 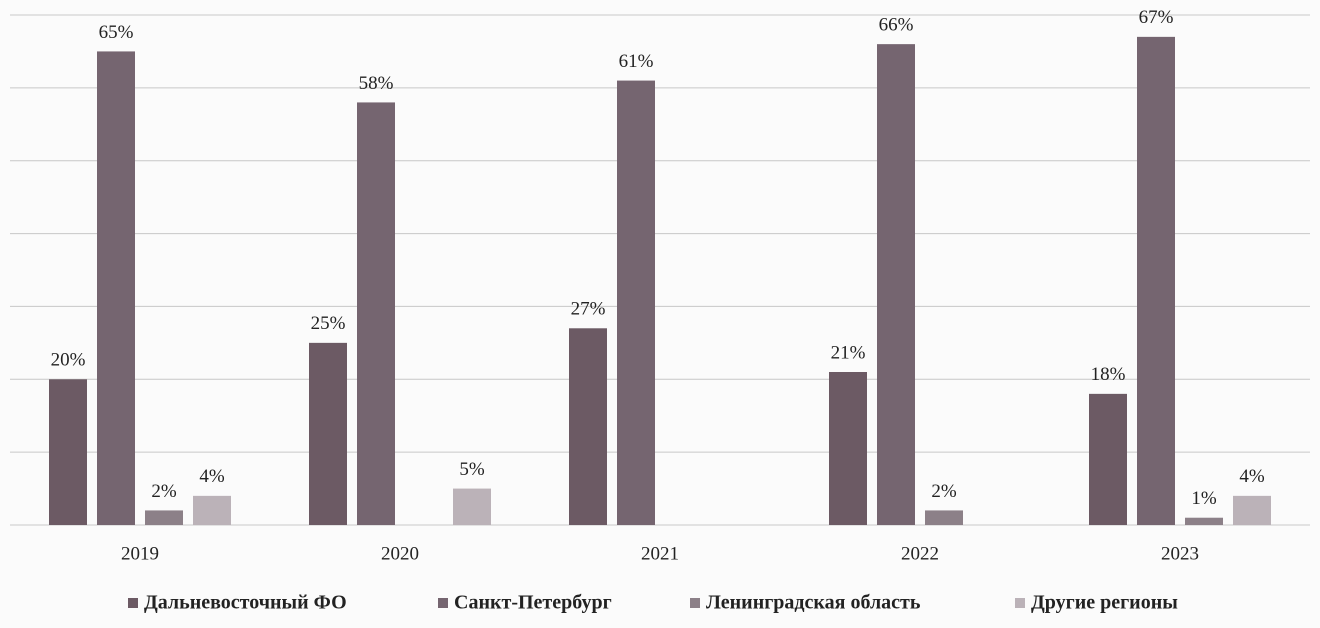 I want to click on legend-label: Дальневосточный ФО, so click(x=245, y=603).